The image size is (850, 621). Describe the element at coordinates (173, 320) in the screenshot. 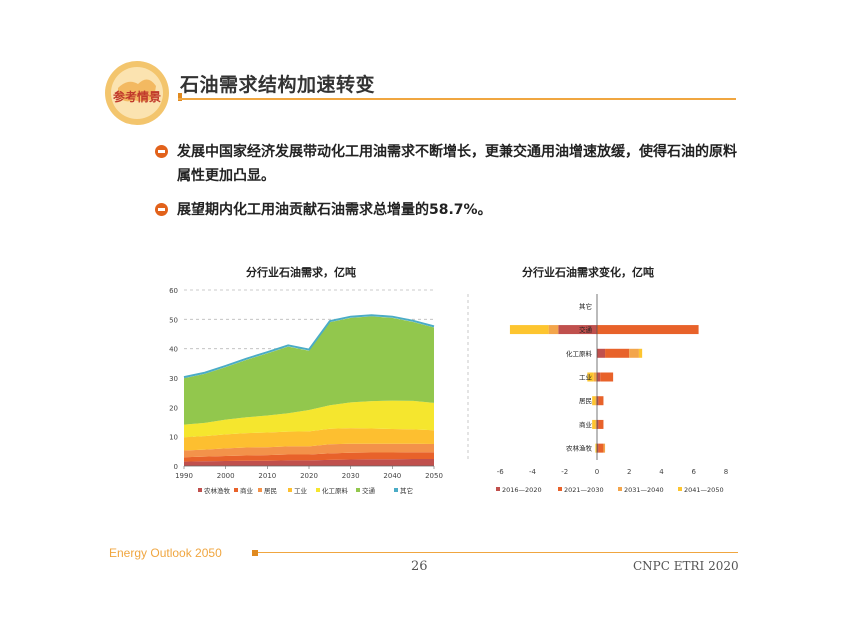

I see `y-tick-label: 50` at that location.